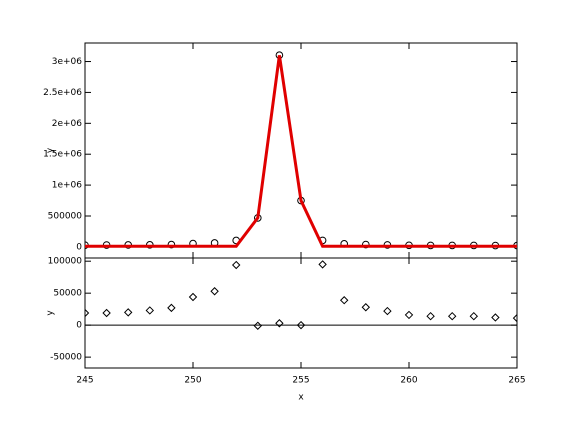  Describe the element at coordinates (62, 155) in the screenshot. I see `y-tick-label: 1.5e+06` at that location.